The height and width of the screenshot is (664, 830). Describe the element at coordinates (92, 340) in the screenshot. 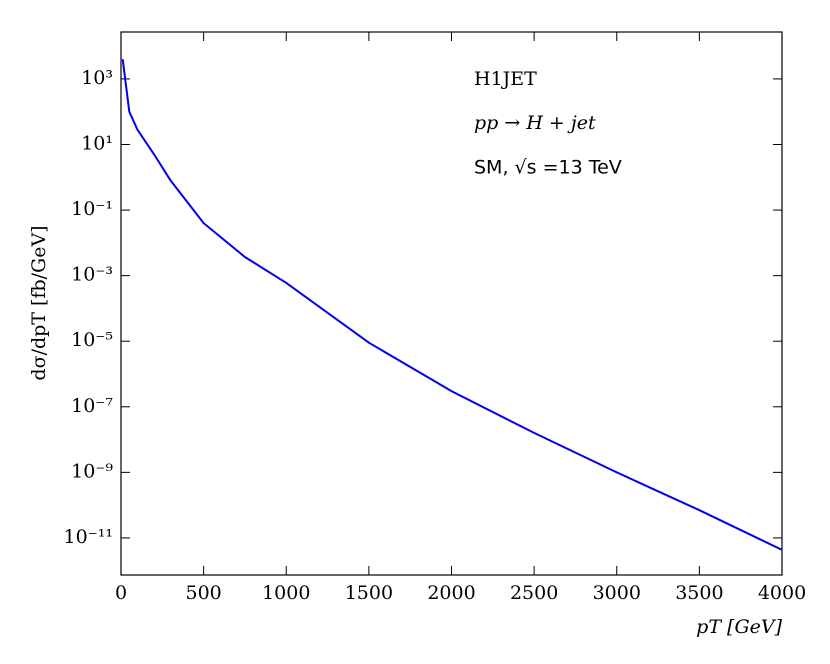

I see `y-tick-label: 10⁻⁵` at that location.